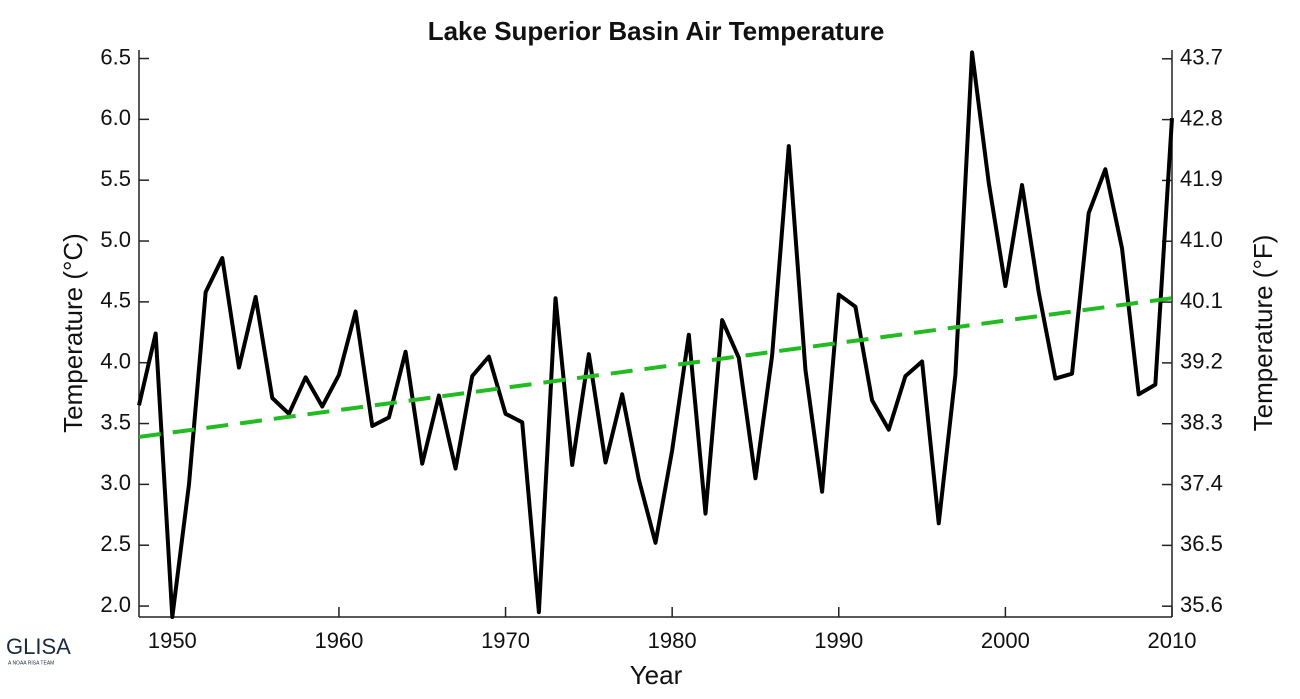  Describe the element at coordinates (115, 361) in the screenshot. I see `y-tick-label: 4.0` at that location.